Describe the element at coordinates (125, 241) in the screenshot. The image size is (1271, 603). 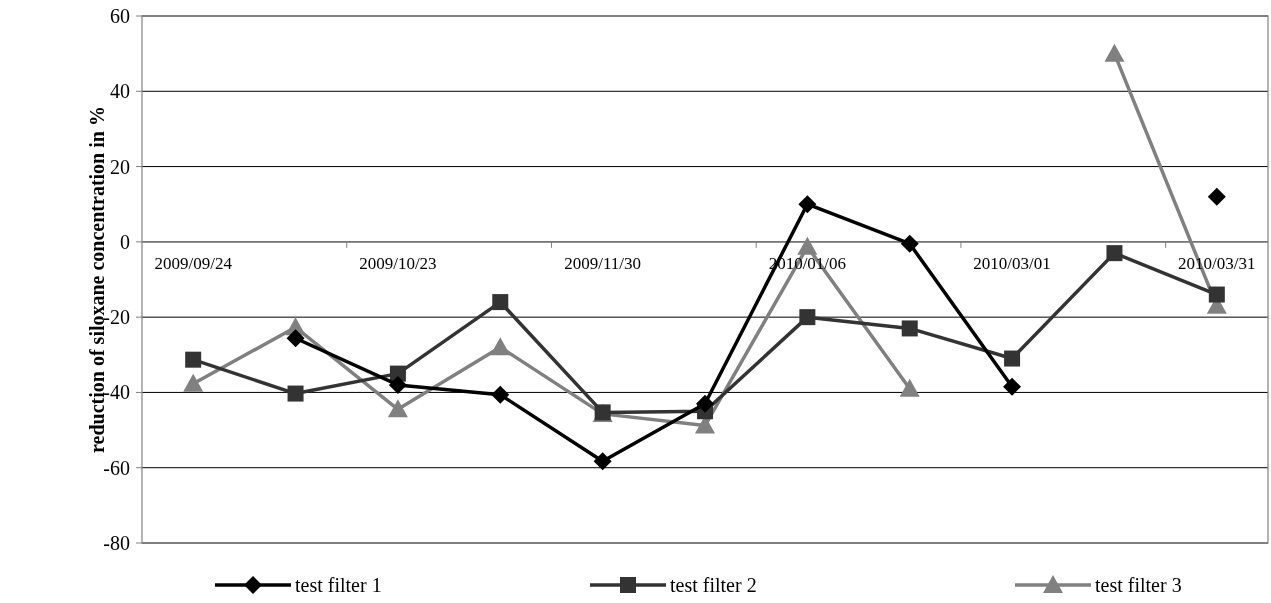
I see `y-tick-label: 0` at that location.